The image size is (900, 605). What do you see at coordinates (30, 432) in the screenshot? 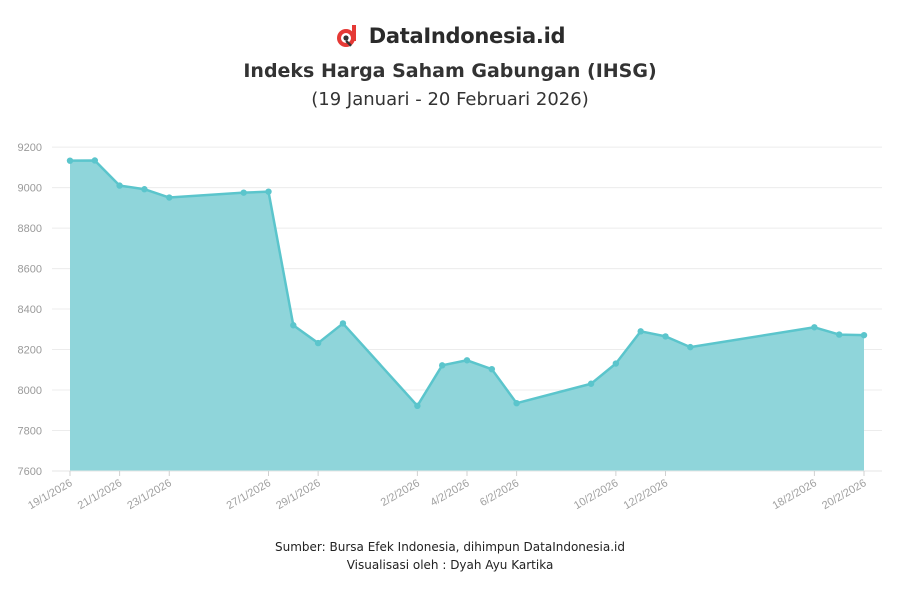
I see `y-tick-label: 7800` at bounding box center [30, 432].